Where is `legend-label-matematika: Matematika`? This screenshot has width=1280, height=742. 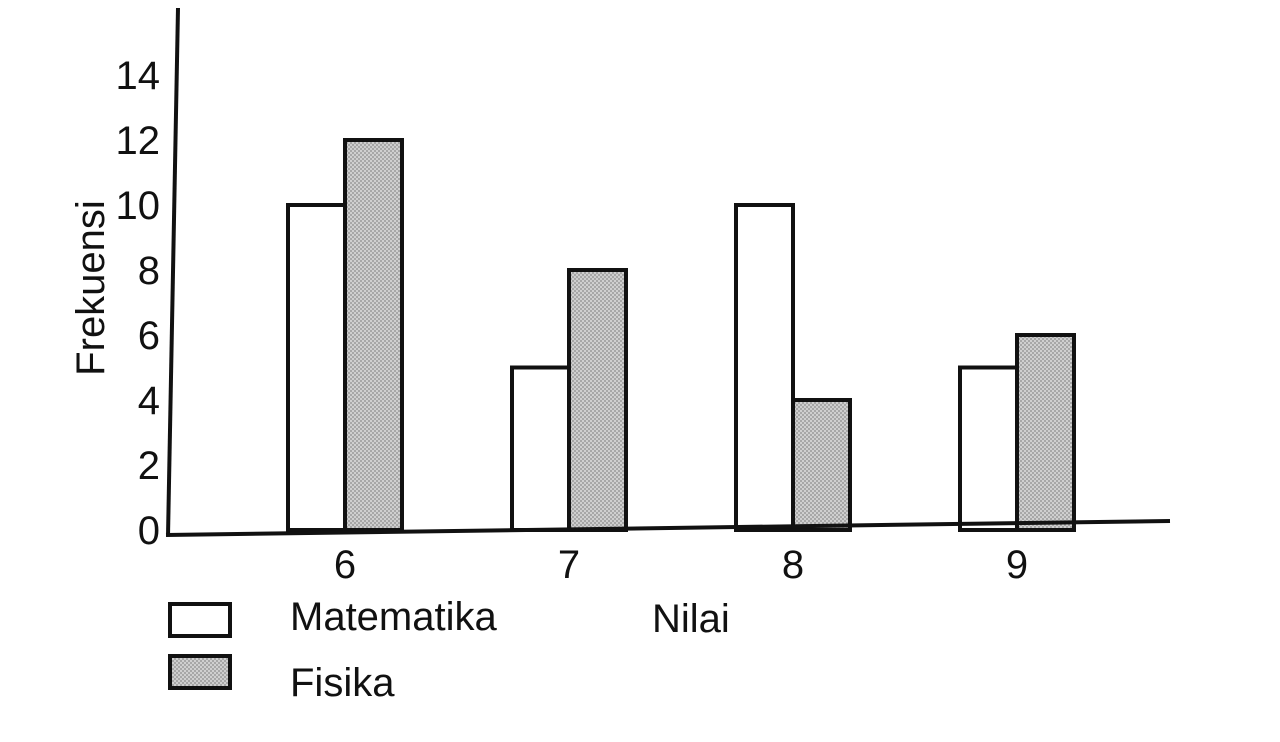 legend-label-matematika: Matematika is located at coordinates (393, 617).